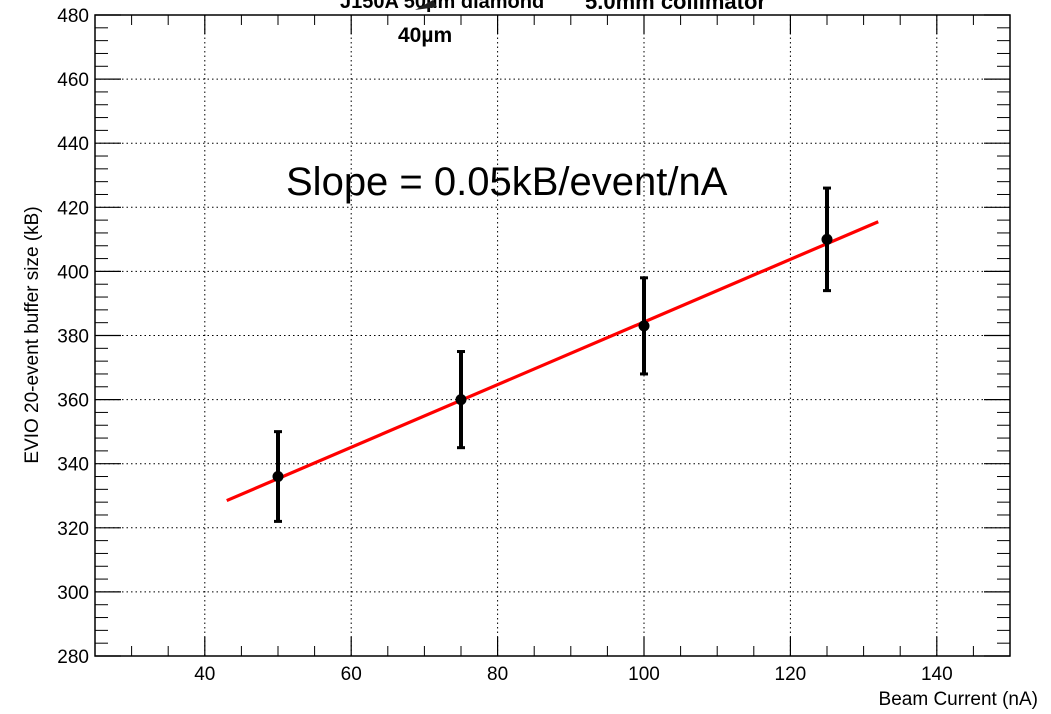  Describe the element at coordinates (937, 674) in the screenshot. I see `x-tick-label: 140` at that location.